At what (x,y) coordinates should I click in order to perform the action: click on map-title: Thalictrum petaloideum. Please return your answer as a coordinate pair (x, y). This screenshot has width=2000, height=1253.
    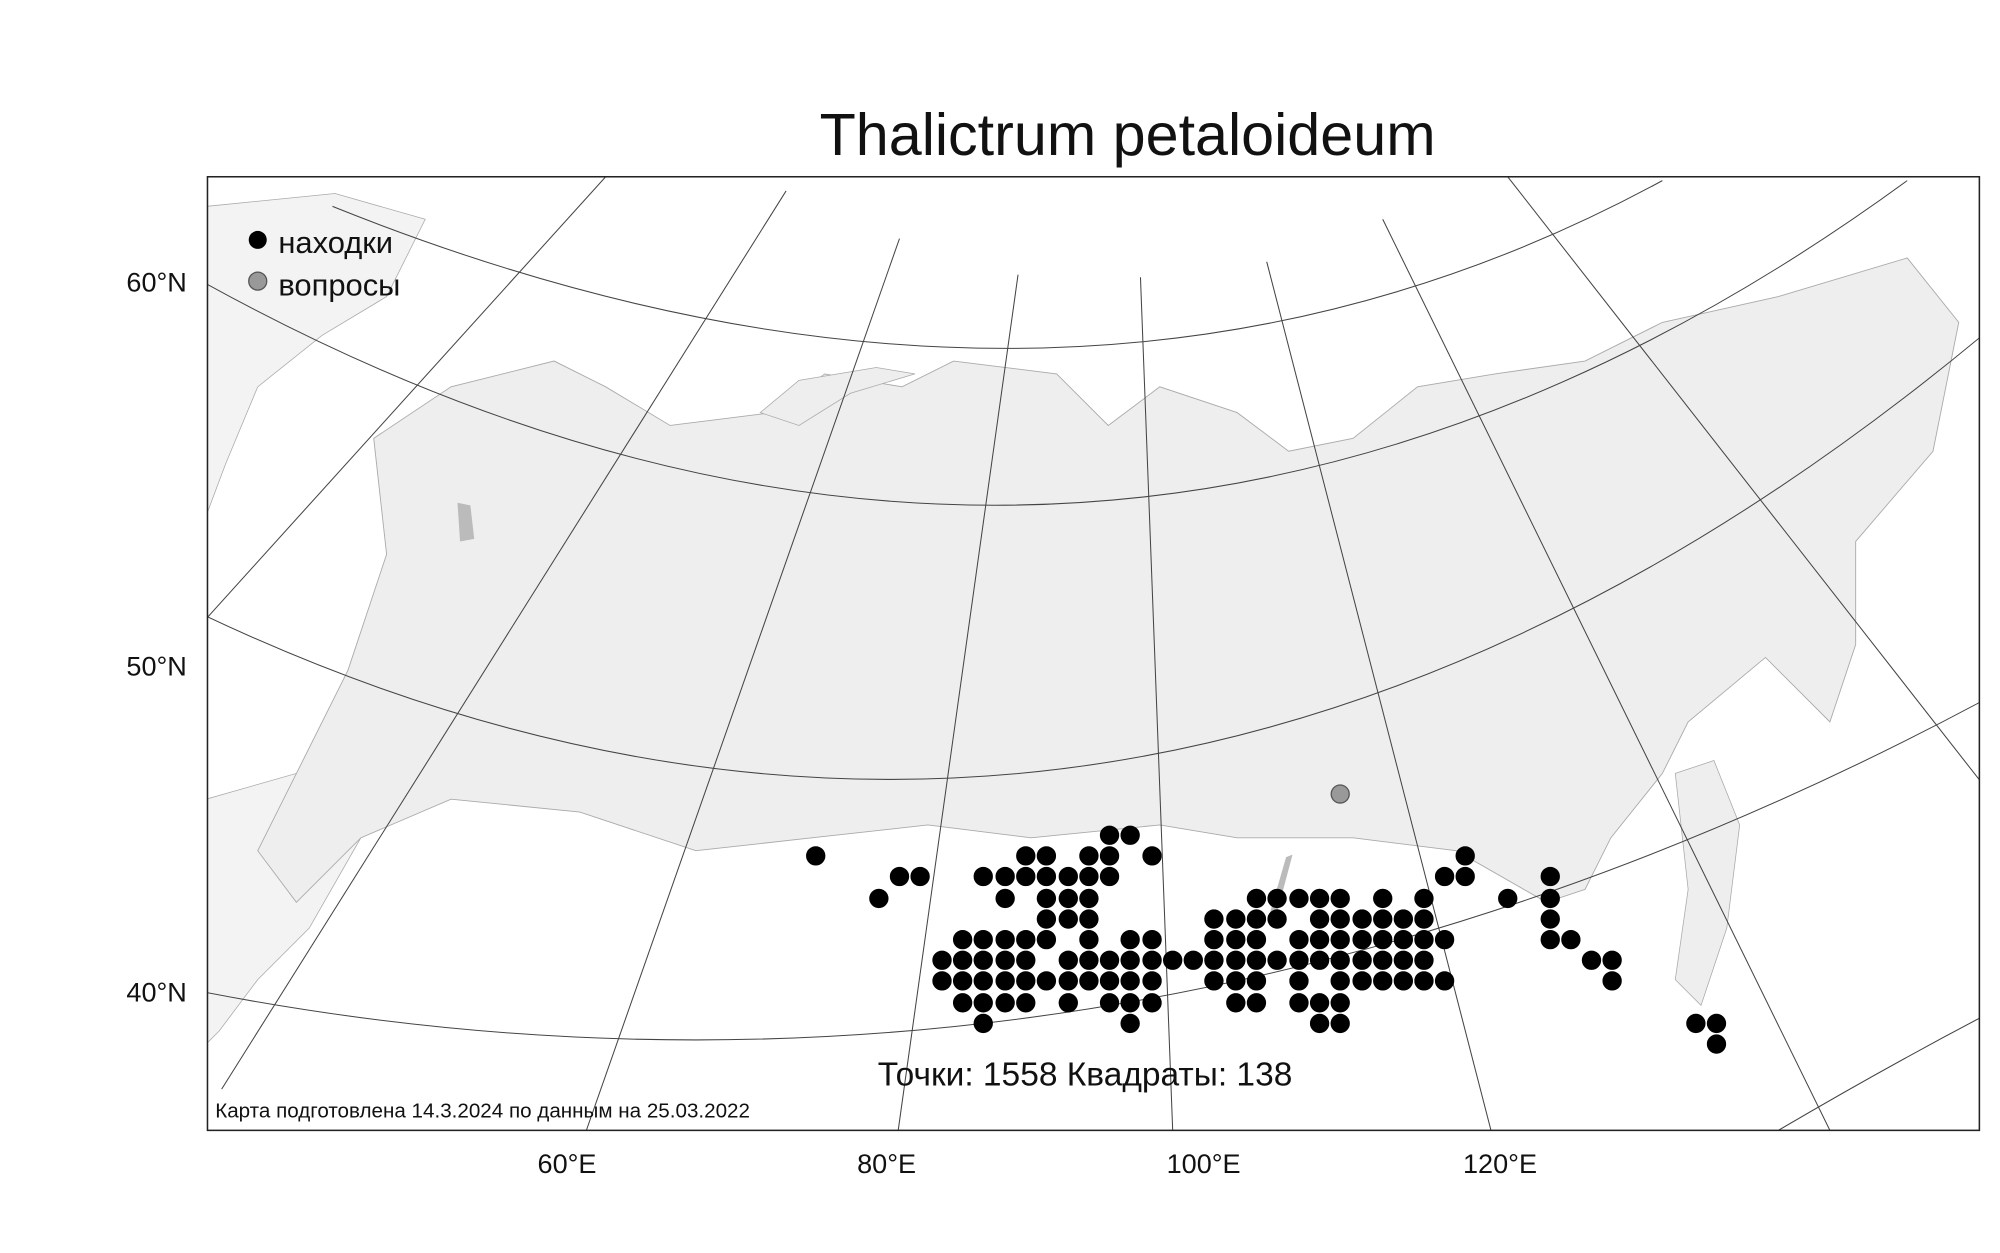
    Looking at the image, I should click on (1128, 134).